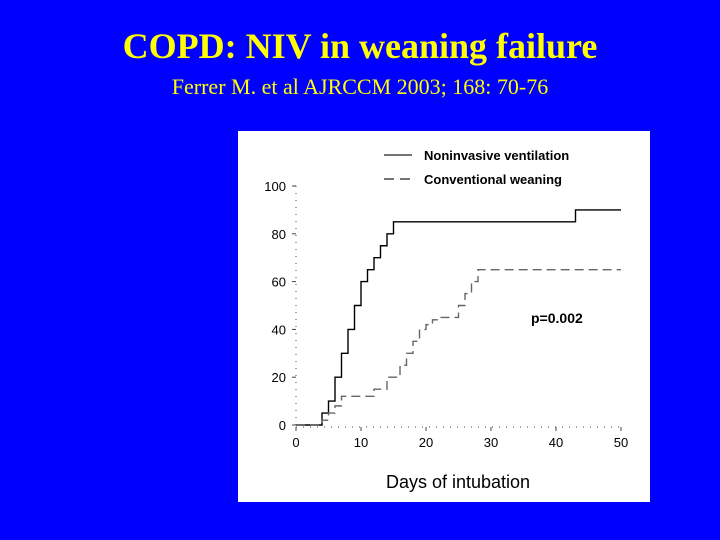  I want to click on x-tick-label: 20, so click(426, 442).